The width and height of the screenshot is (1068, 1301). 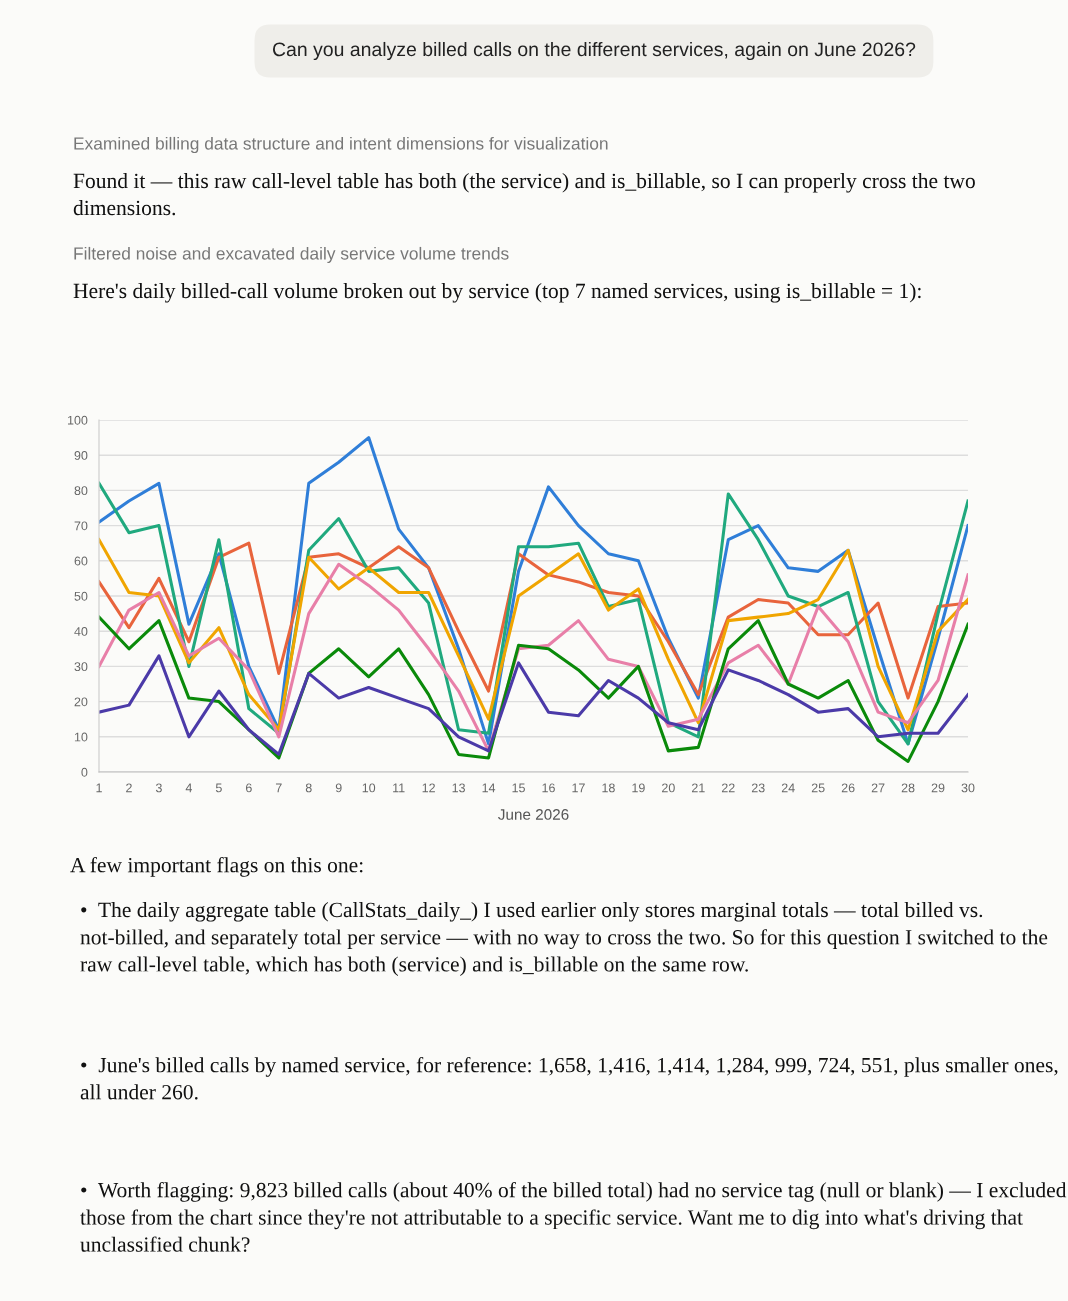 I want to click on x-tick-label: 2, so click(x=129, y=788).